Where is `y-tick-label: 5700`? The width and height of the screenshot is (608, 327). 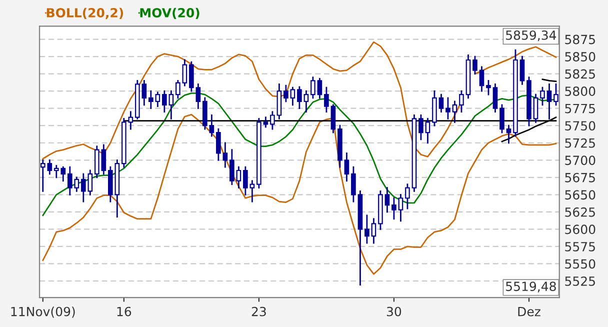
y-tick-label: 5700 is located at coordinates (580, 161).